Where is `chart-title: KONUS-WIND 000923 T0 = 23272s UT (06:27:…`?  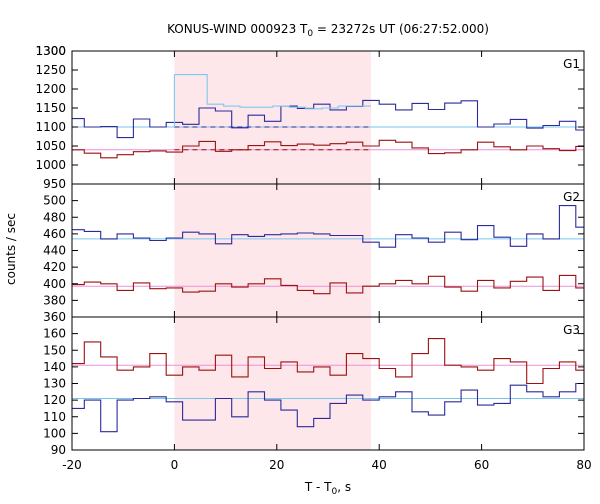
chart-title: KONUS-WIND 000923 T0 = 23272s UT (06:27:… is located at coordinates (328, 30).